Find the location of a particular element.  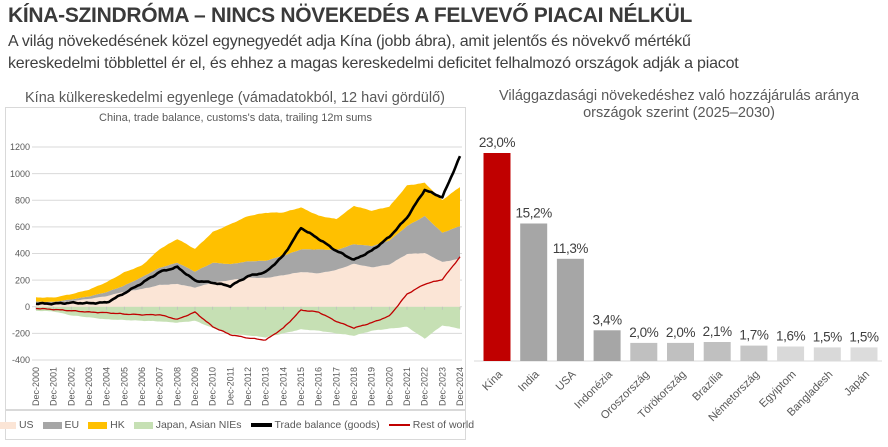

bar-category-label: Kína is located at coordinates (492, 380).